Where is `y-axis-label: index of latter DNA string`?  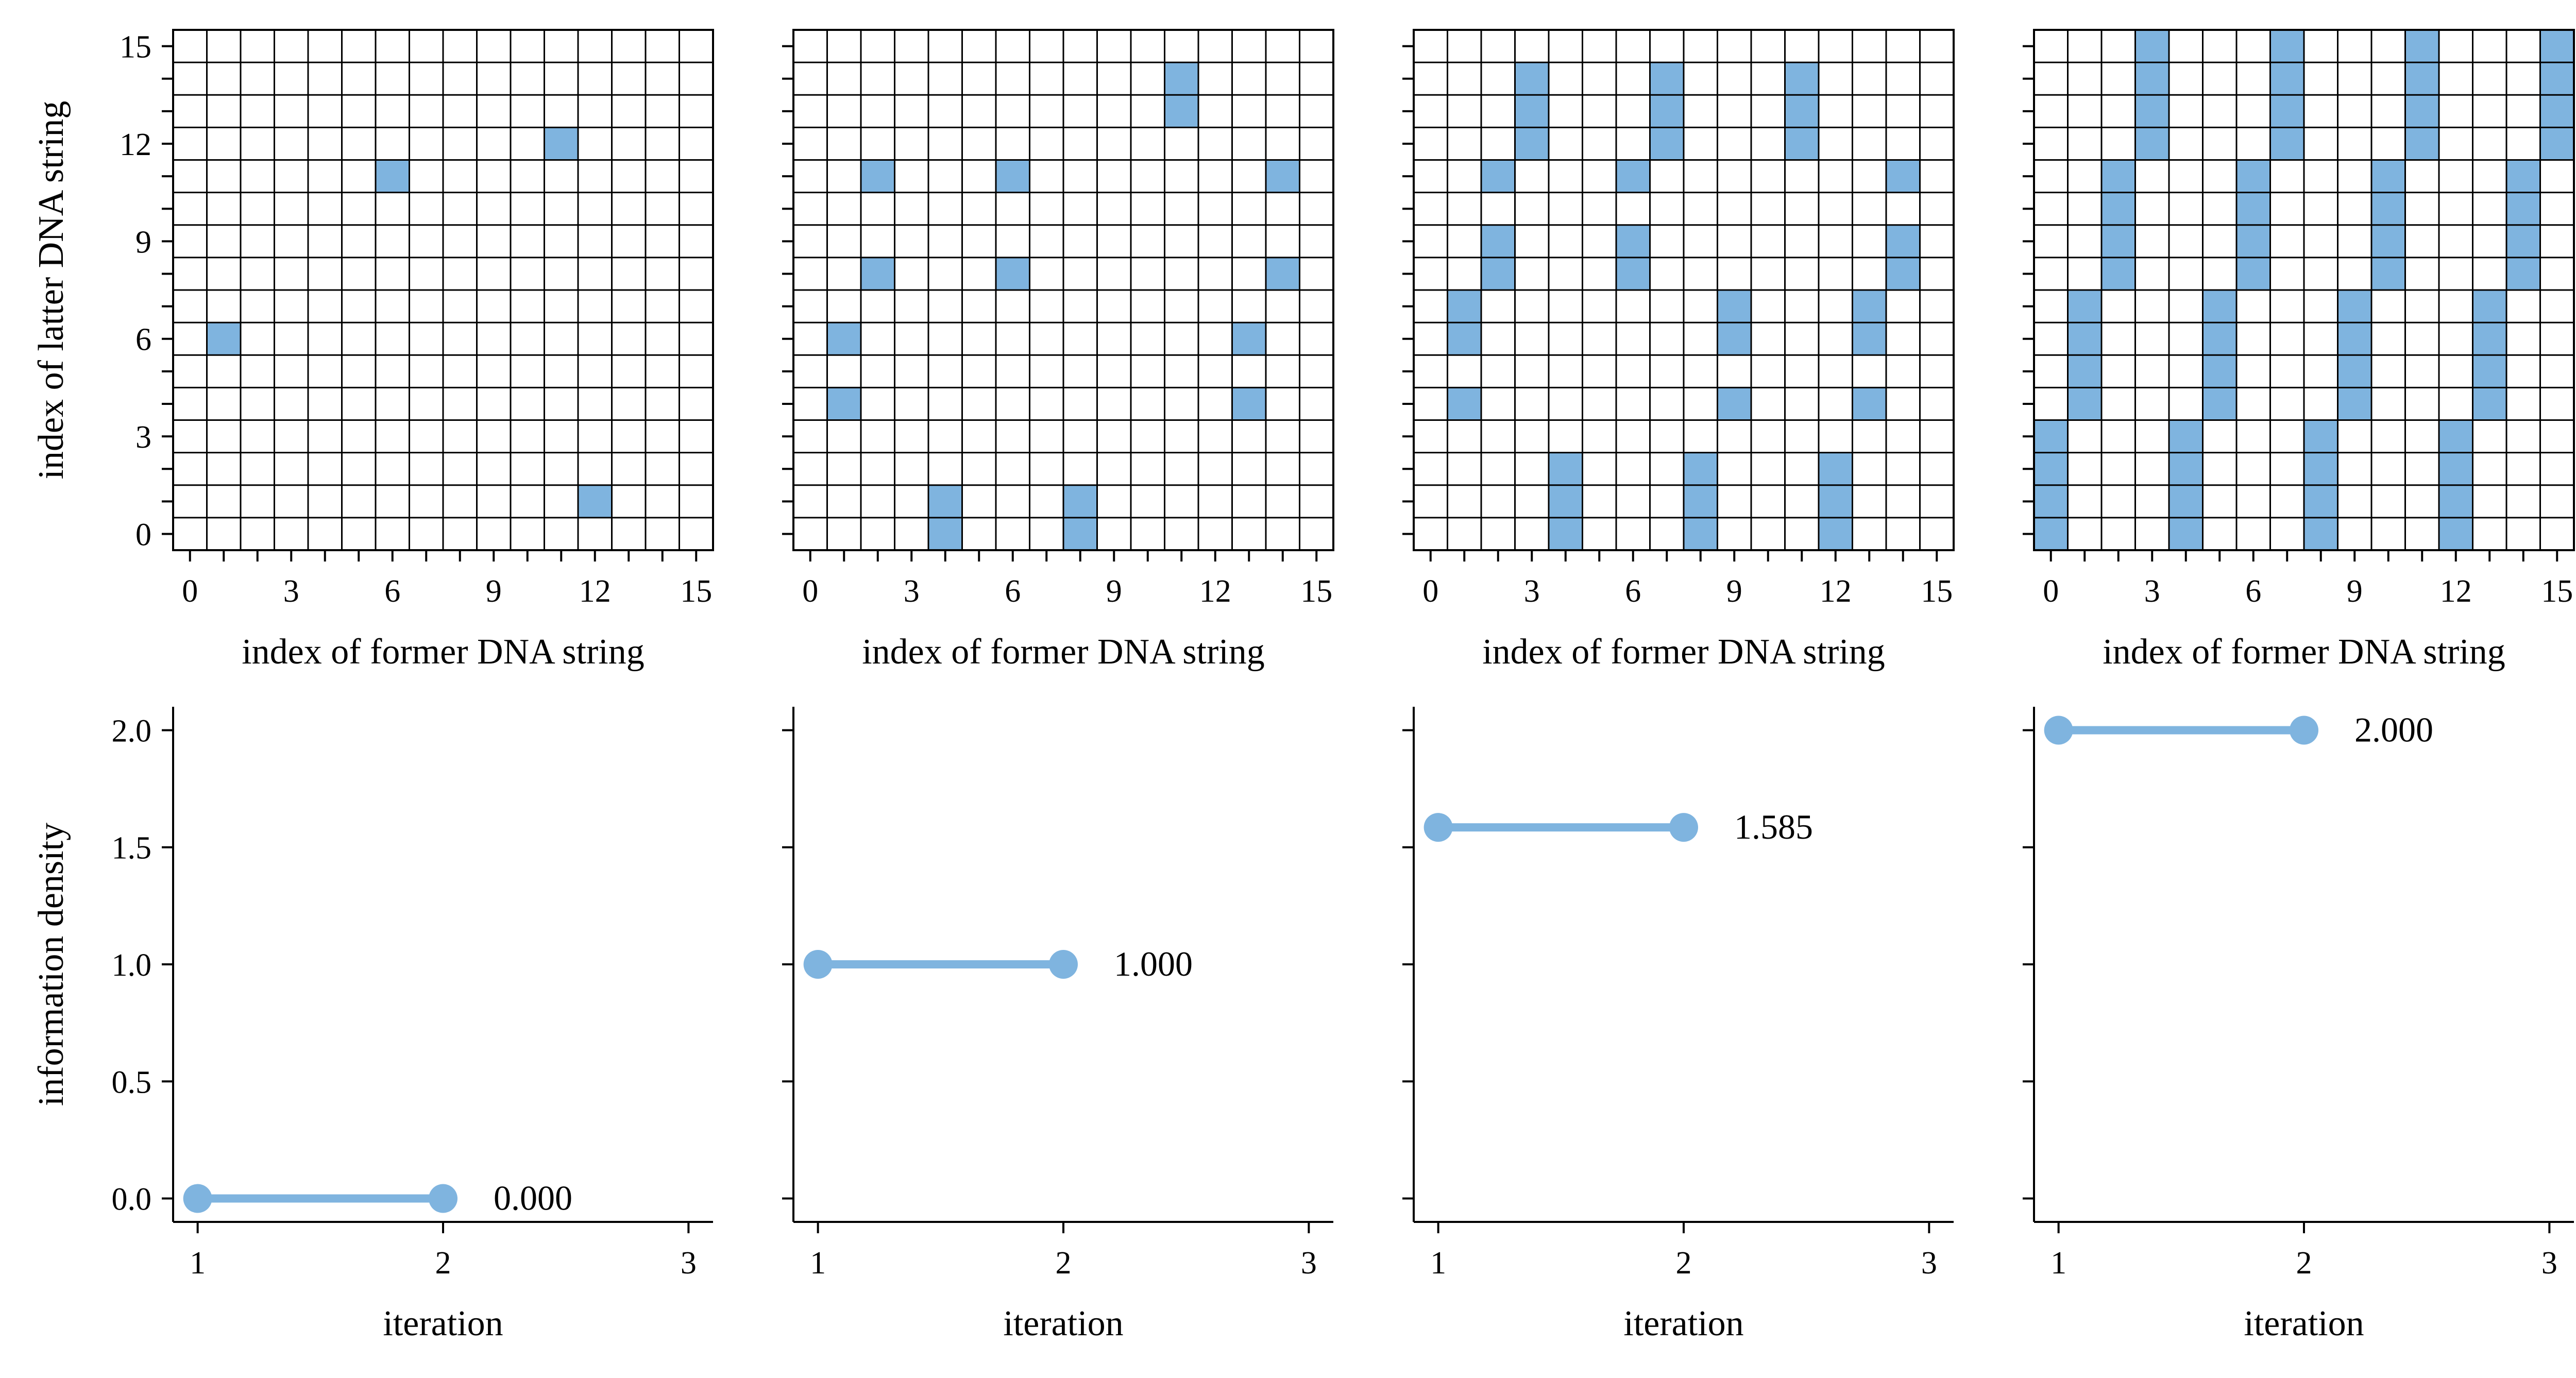
y-axis-label: index of latter DNA string is located at coordinates (51, 290).